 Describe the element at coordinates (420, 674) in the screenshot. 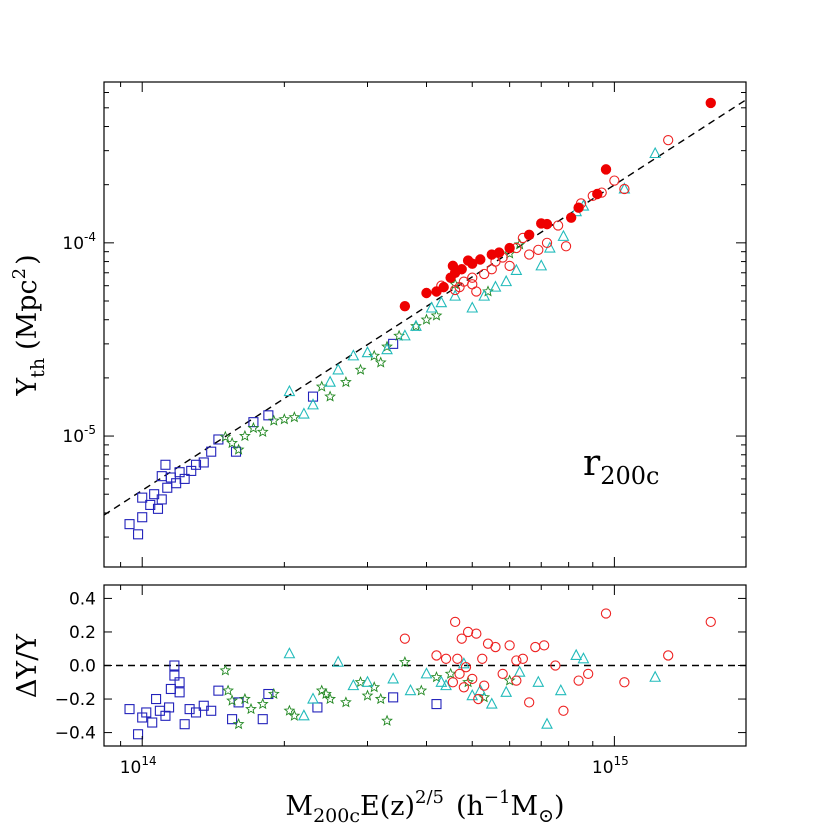

I see `bottom-data-points` at that location.